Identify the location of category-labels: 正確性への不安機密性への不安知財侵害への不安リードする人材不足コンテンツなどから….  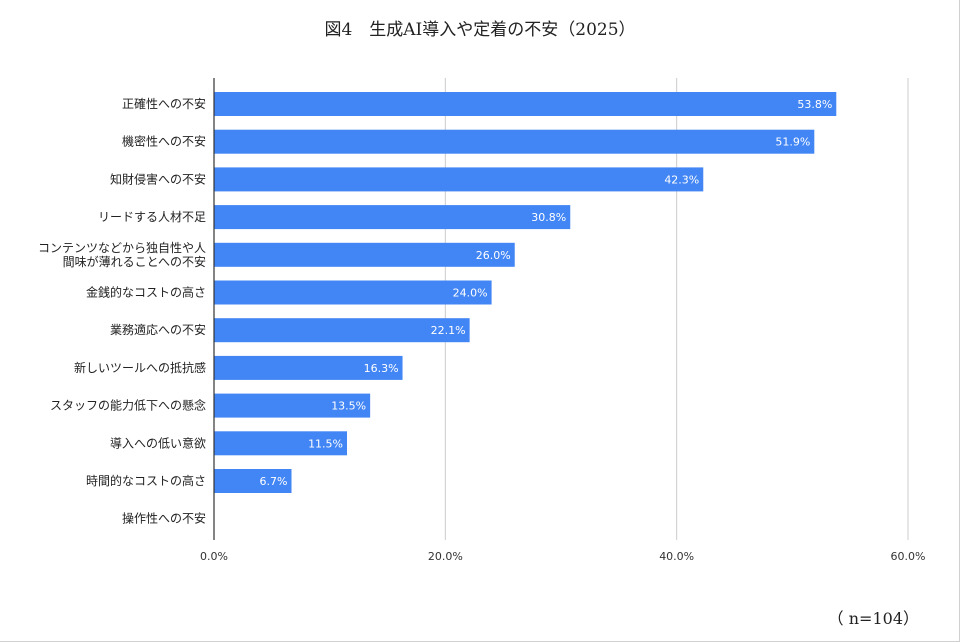
(122, 311).